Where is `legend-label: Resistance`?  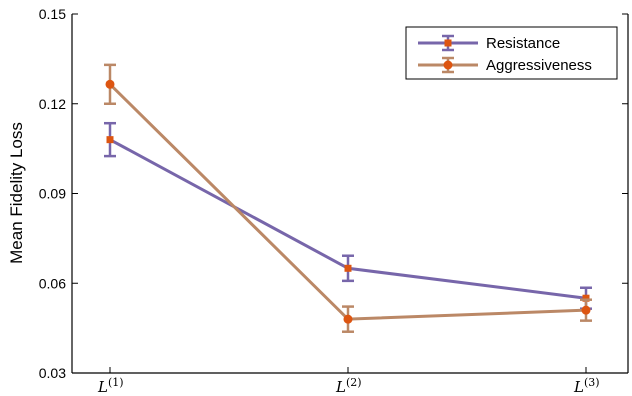
legend-label: Resistance is located at coordinates (523, 43).